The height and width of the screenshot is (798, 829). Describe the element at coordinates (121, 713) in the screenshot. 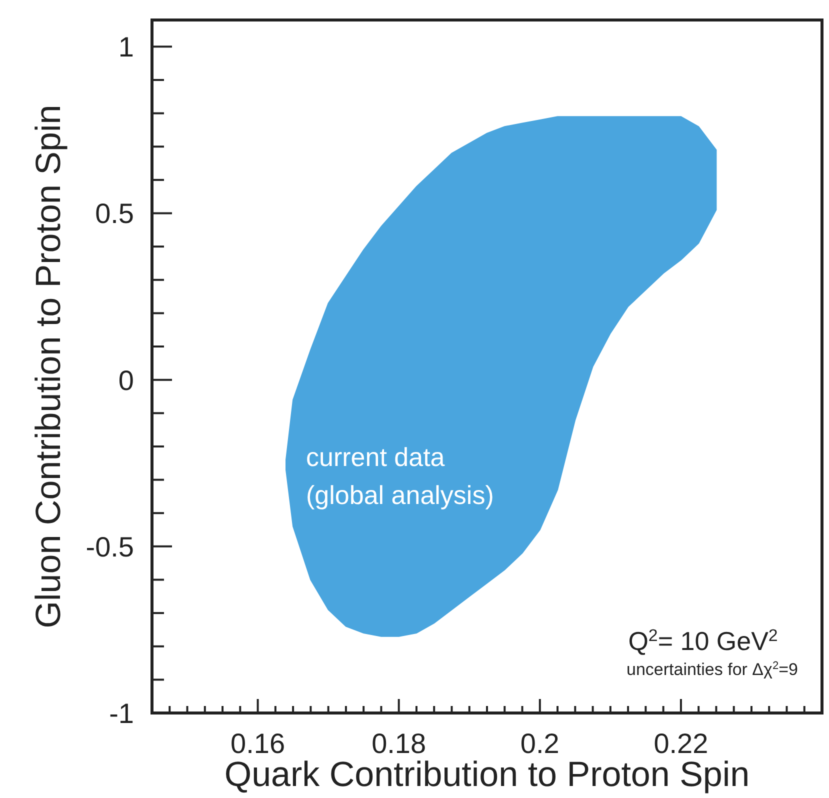

I see `y-tick-label: -1` at that location.